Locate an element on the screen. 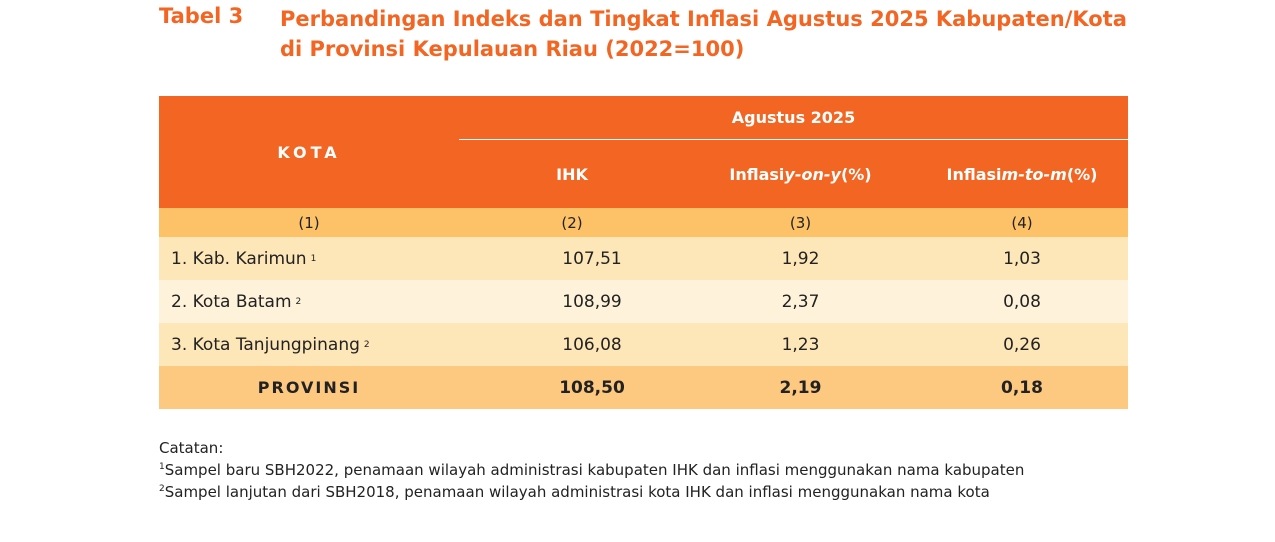 This screenshot has height=542, width=1275. row-name: 2. Kota Batam 2 is located at coordinates (309, 301).